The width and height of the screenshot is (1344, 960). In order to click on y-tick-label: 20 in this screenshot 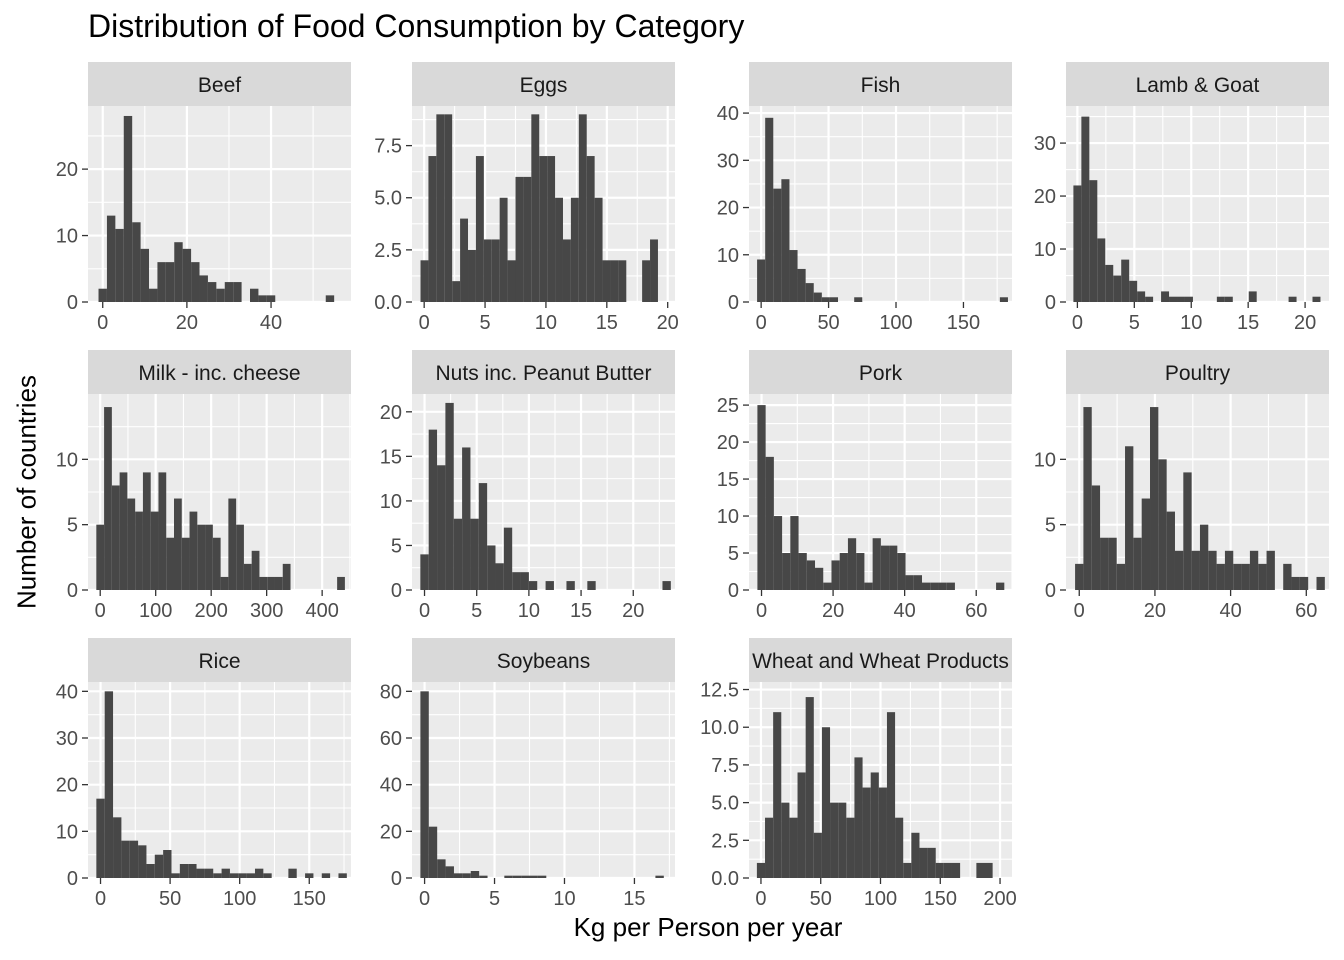, I will do `click(728, 443)`.